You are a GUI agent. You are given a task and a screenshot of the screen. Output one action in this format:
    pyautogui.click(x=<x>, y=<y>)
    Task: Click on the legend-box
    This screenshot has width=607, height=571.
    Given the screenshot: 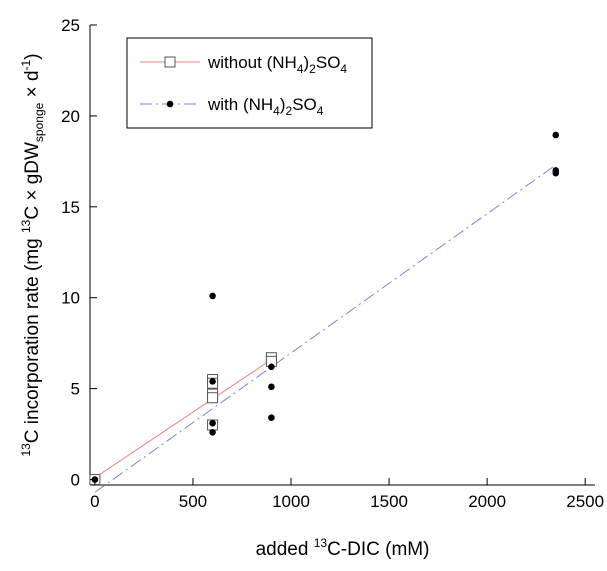 What is the action you would take?
    pyautogui.click(x=249, y=83)
    